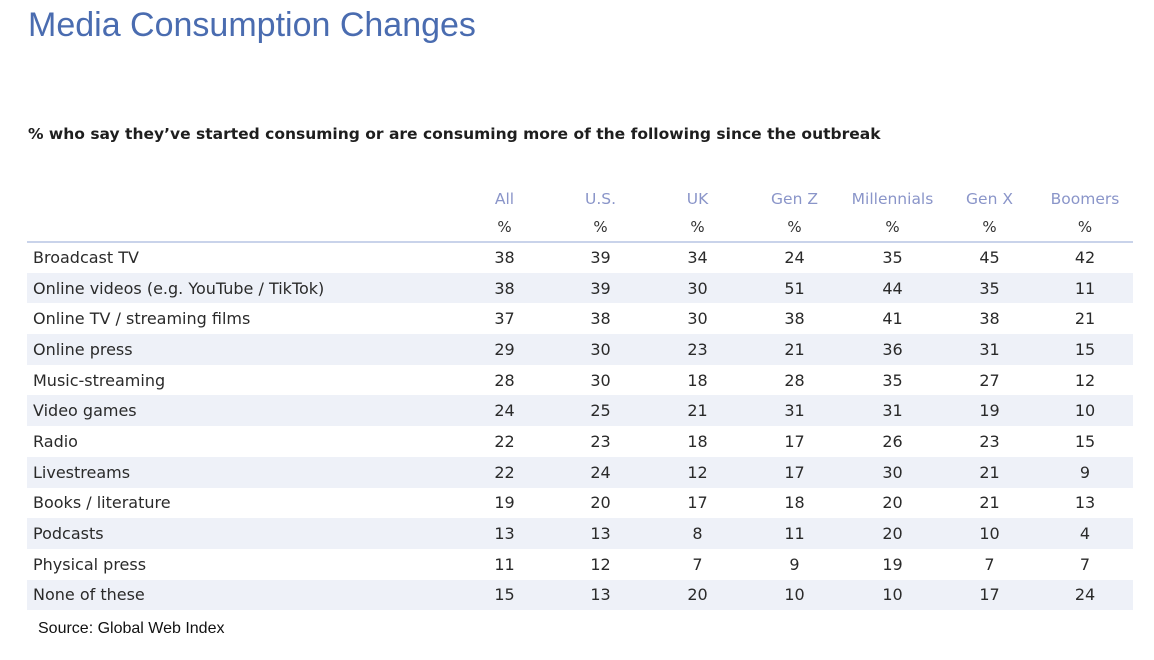  I want to click on table-row: Online press 29 30 23 21 36 31 15, so click(580, 349).